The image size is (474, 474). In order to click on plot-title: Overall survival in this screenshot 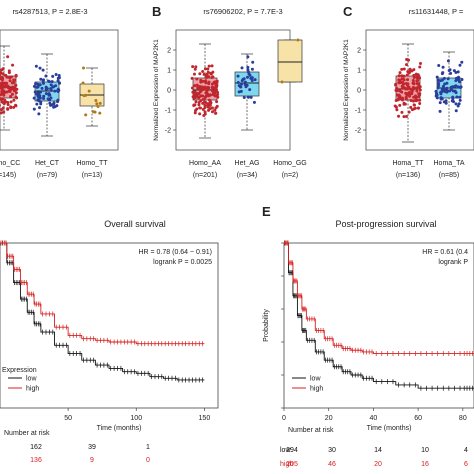, I will do `click(135, 224)`.